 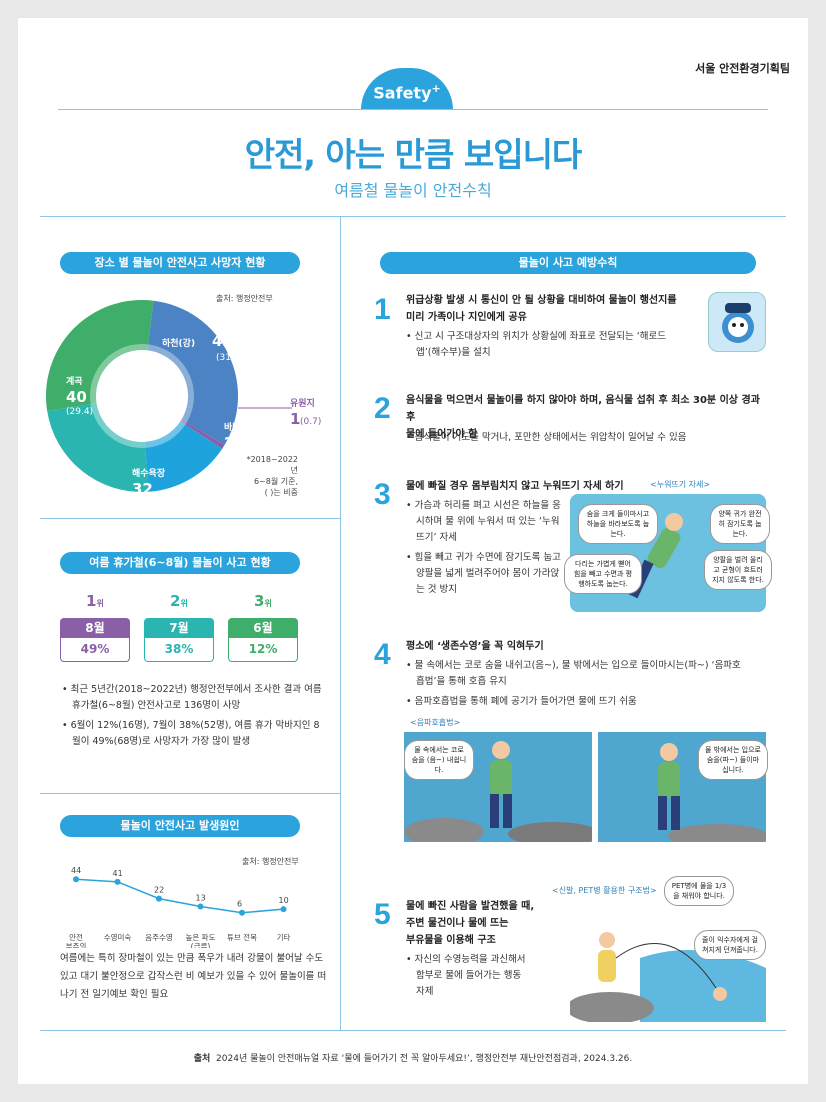 I want to click on item-heading: 물에 빠질 경우 몸부림치지 않고 누워뜨기 자세 하기, so click(x=515, y=486).